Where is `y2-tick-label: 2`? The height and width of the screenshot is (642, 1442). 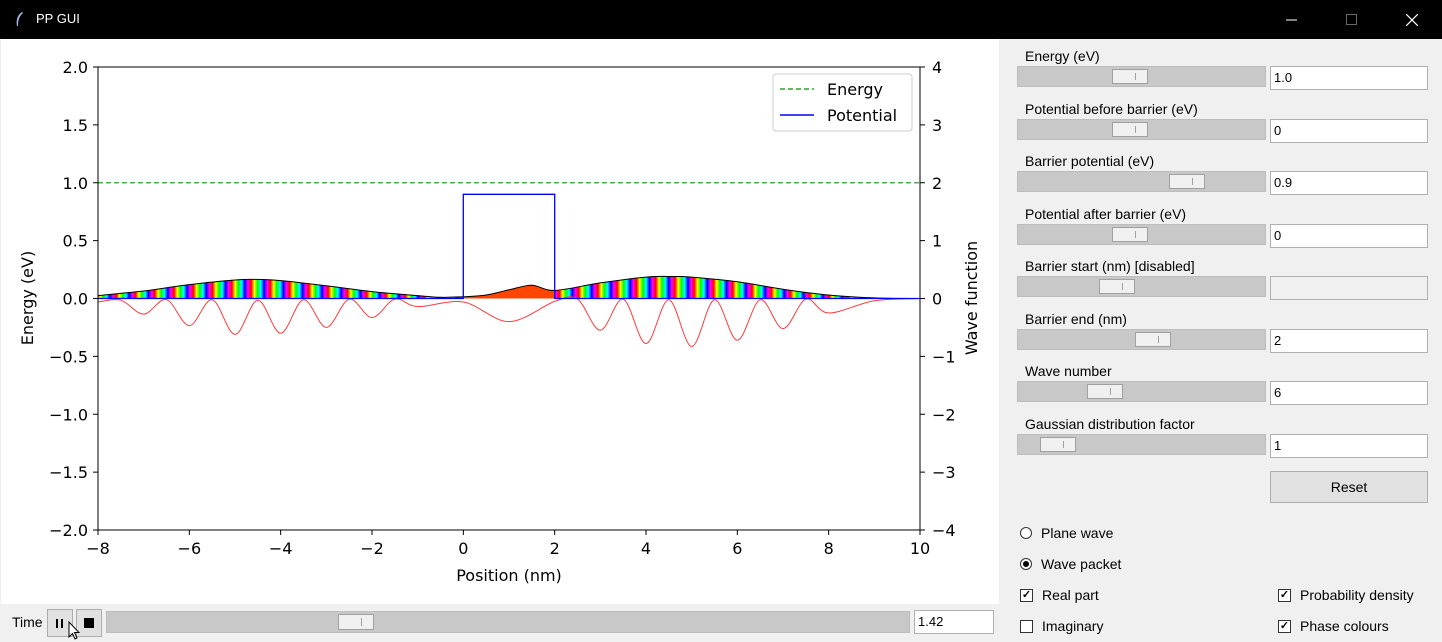 y2-tick-label: 2 is located at coordinates (937, 183).